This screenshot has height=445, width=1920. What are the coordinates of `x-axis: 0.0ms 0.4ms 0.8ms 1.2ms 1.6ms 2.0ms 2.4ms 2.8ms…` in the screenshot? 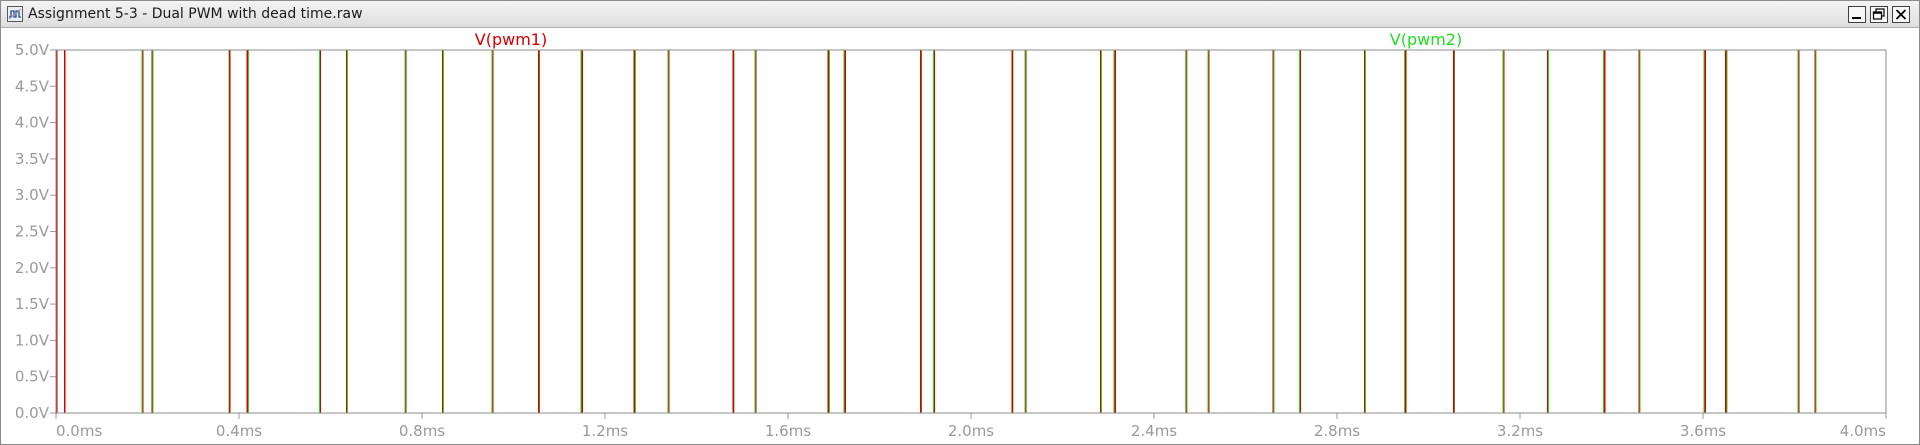 It's located at (971, 426).